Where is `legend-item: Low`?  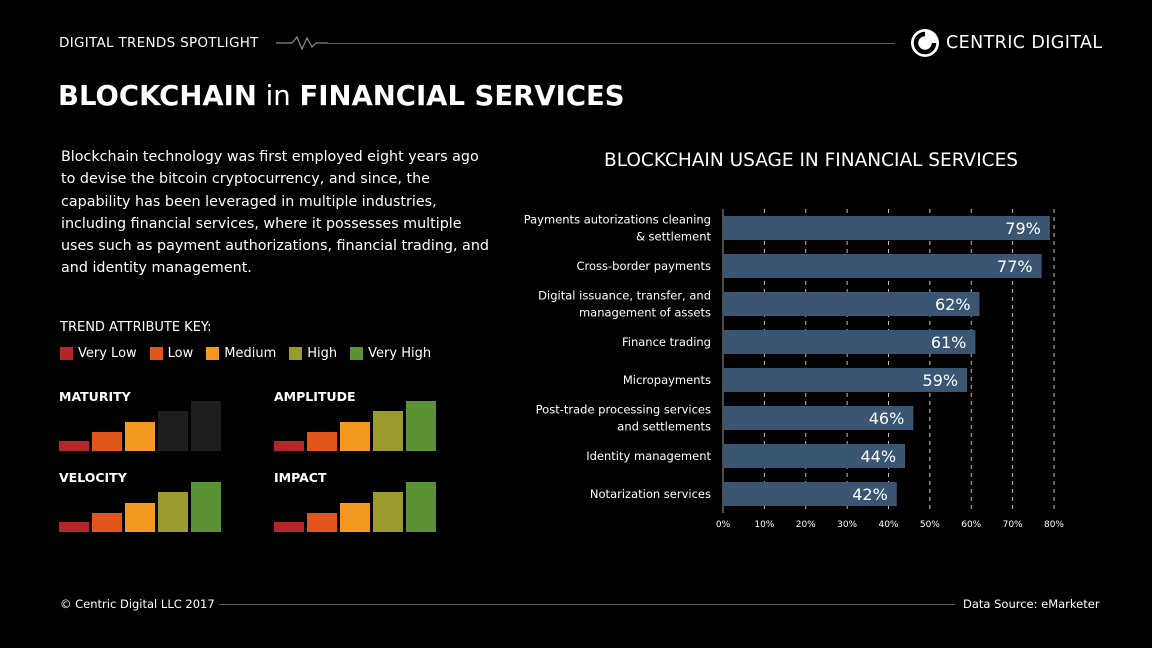 legend-item: Low is located at coordinates (171, 353).